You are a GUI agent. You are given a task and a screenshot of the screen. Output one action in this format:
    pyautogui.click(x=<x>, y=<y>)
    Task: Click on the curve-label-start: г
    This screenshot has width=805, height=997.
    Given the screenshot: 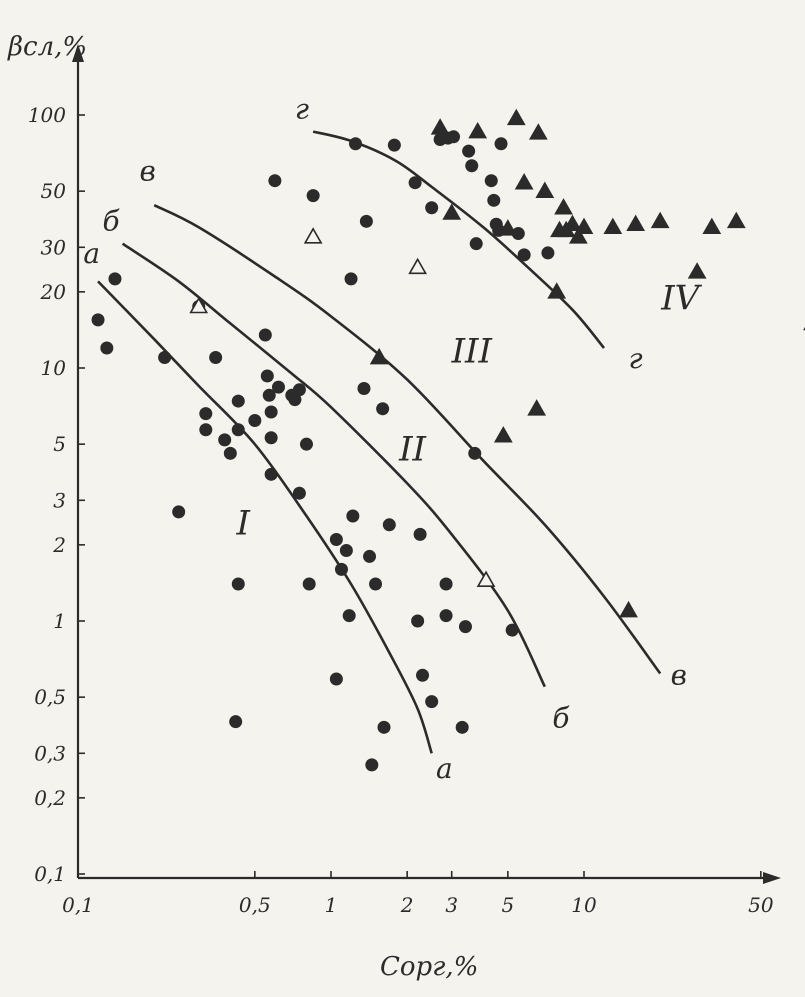 What is the action you would take?
    pyautogui.click(x=302, y=108)
    